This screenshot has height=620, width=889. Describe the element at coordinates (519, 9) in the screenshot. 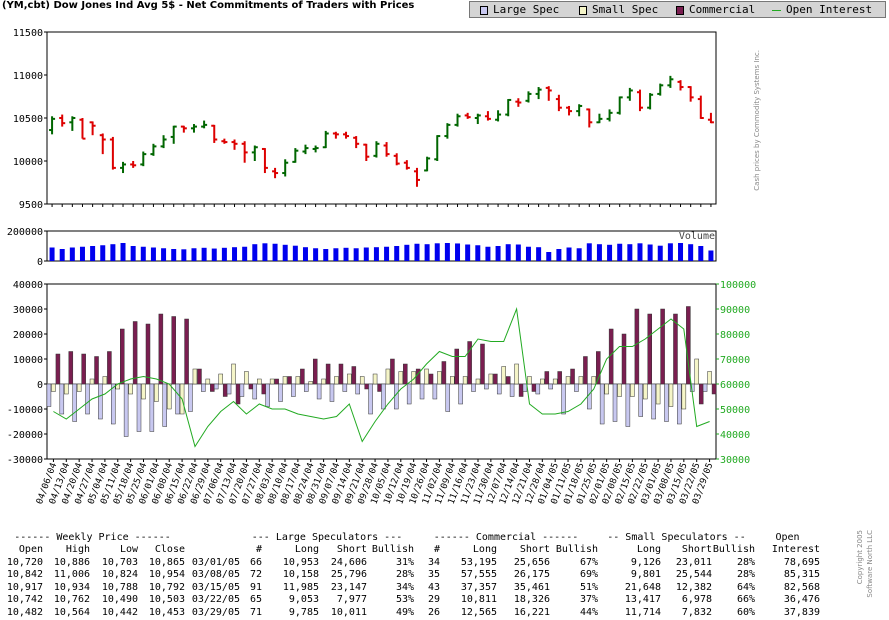

I see `legend-item-large-spec: Large Spec` at that location.